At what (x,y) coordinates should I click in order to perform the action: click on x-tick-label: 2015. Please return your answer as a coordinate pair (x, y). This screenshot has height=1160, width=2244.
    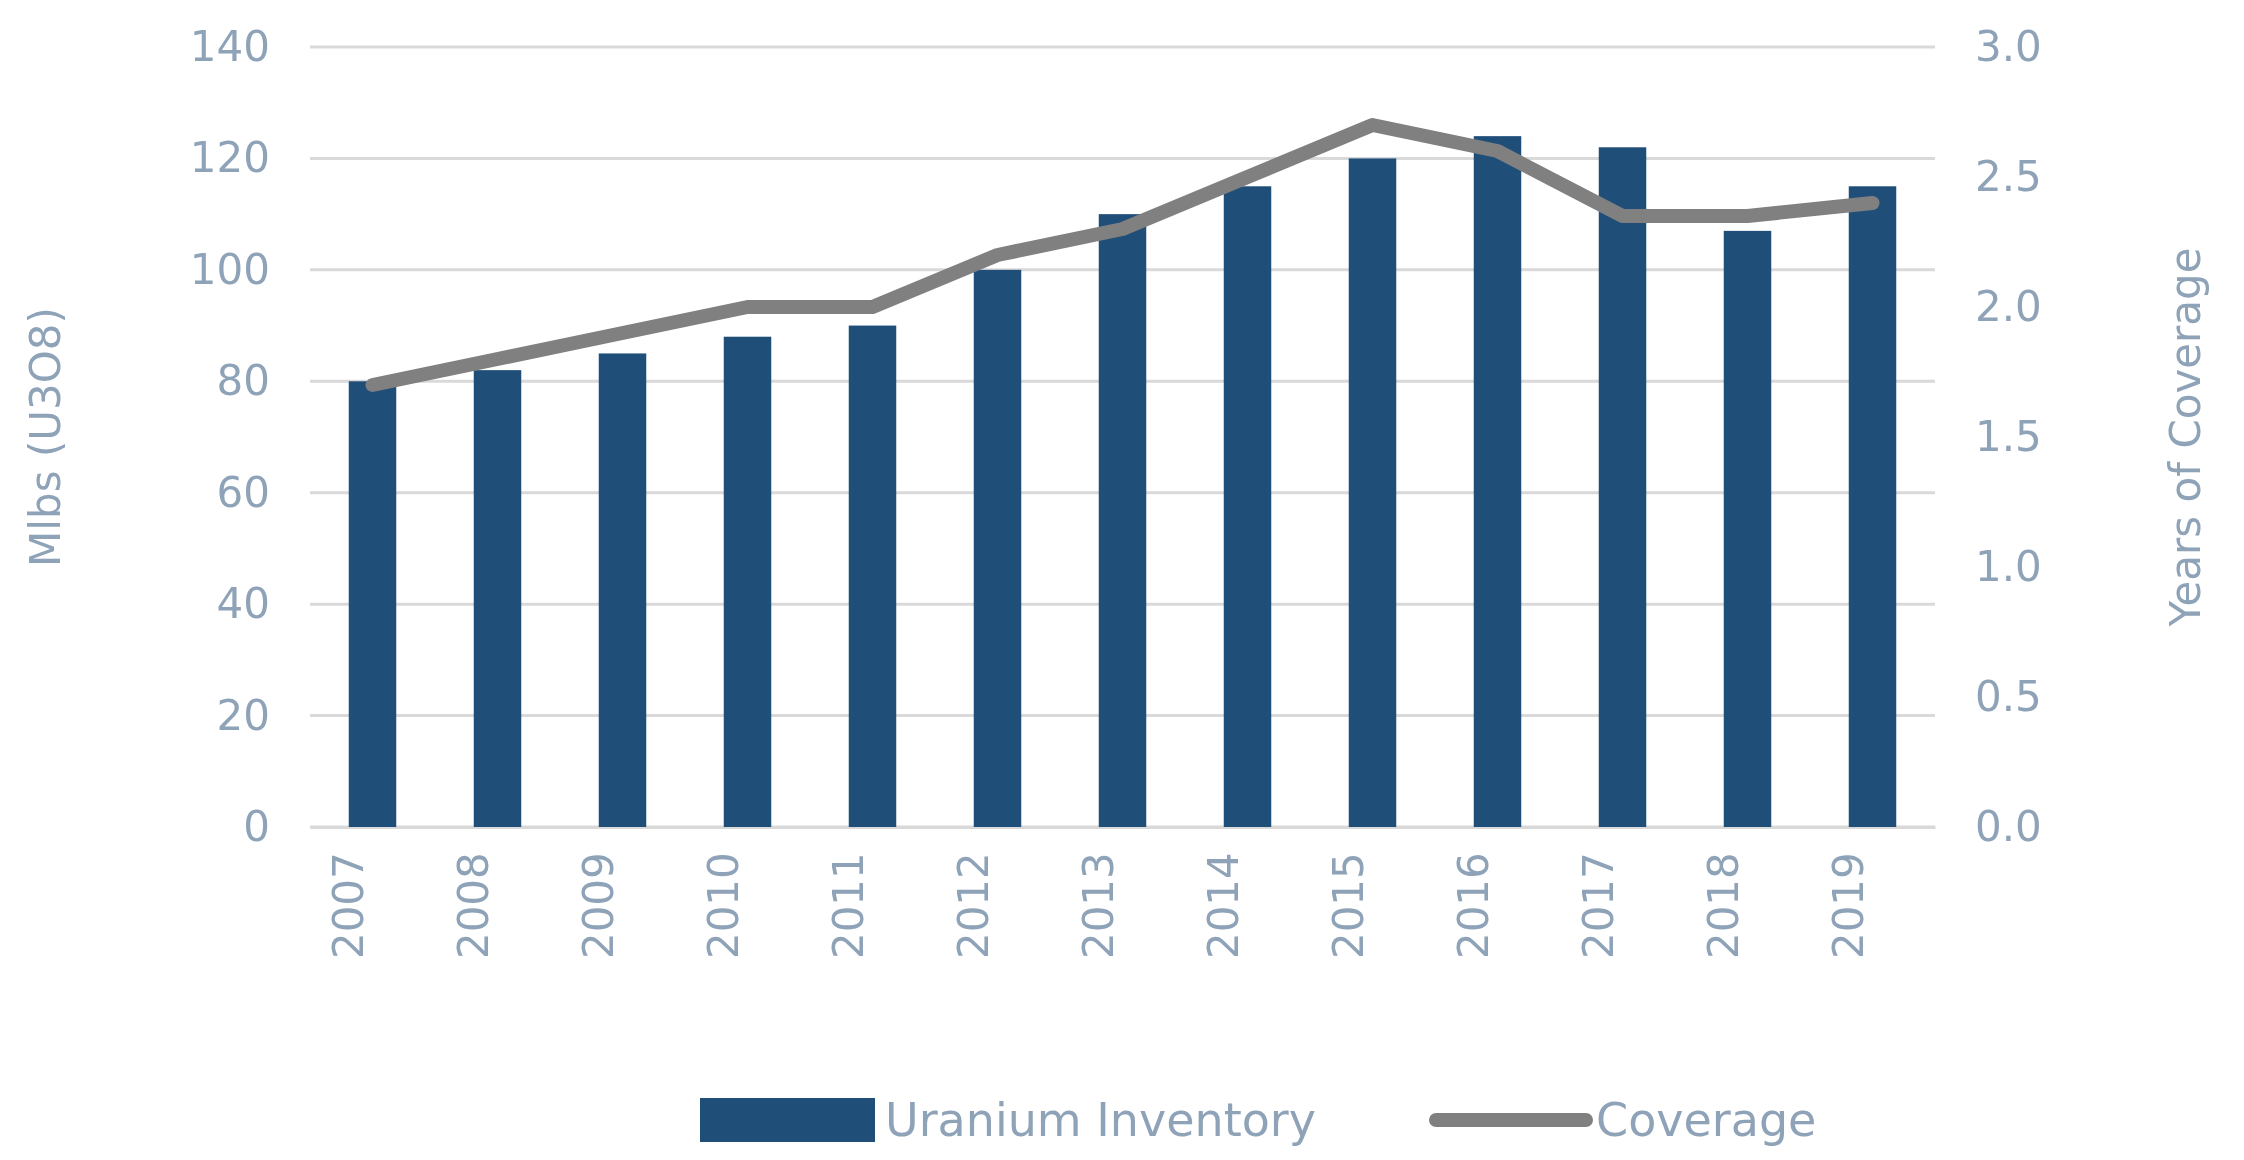
    Looking at the image, I should click on (1348, 906).